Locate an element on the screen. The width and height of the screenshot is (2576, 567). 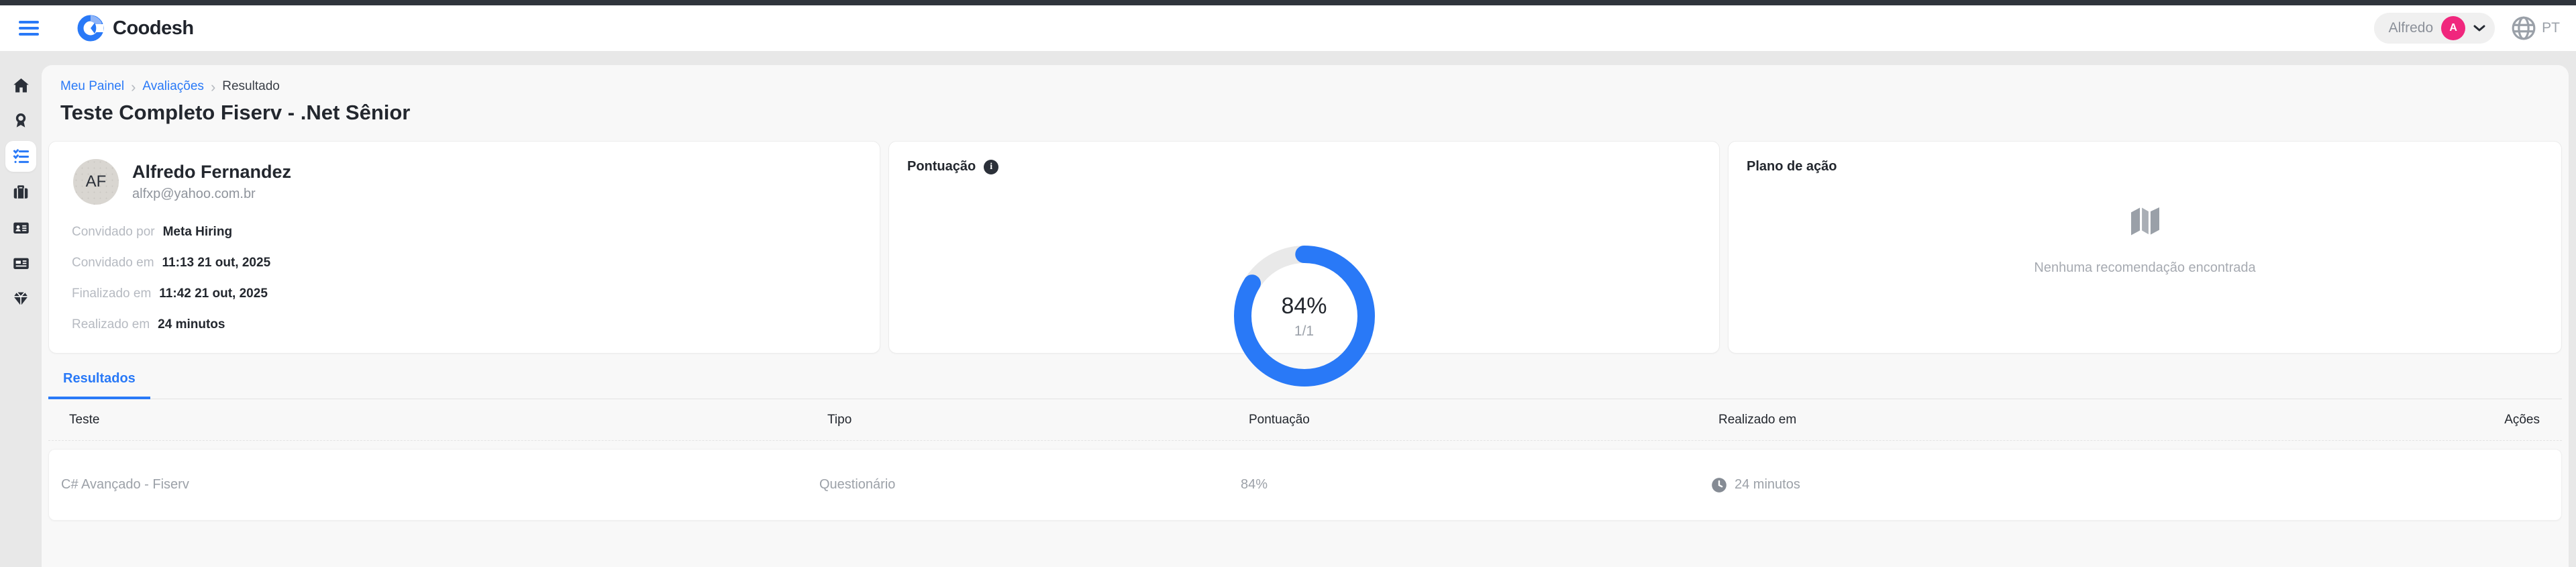
row-test-type: Questionário is located at coordinates (857, 485).